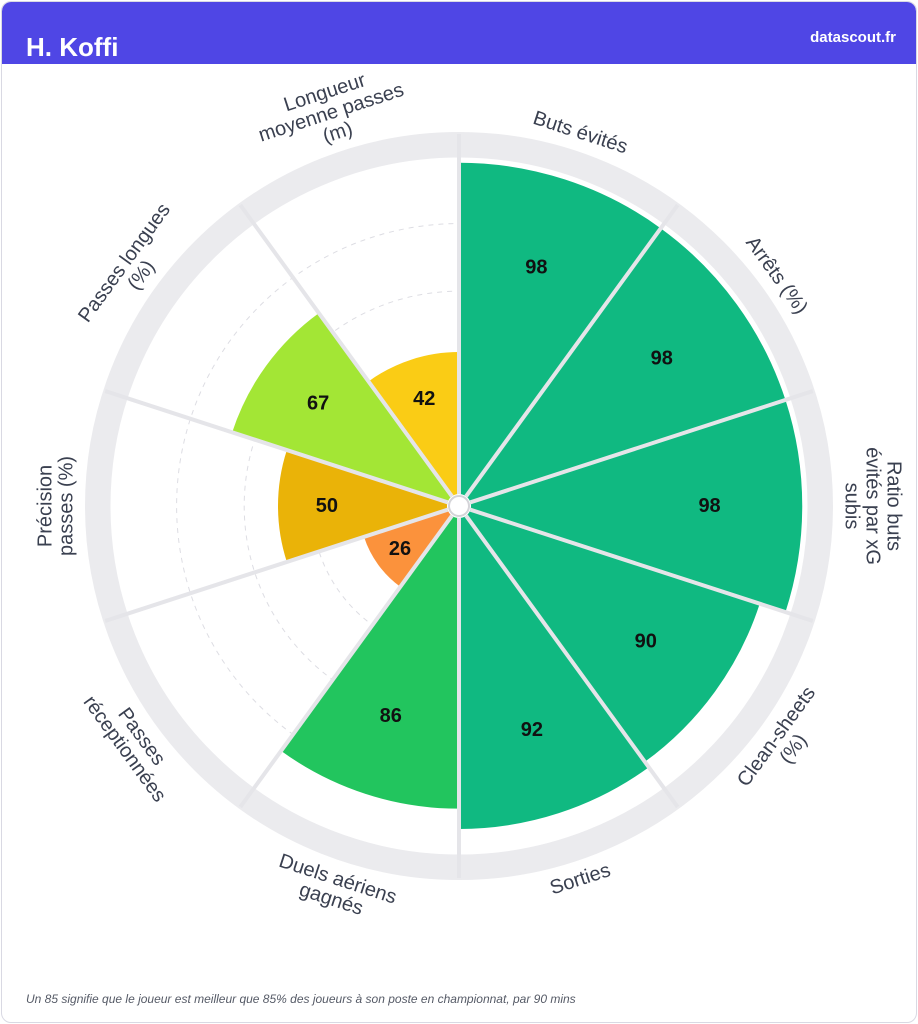 The image size is (918, 1024). What do you see at coordinates (327, 506) in the screenshot?
I see `value-label-8: 50` at bounding box center [327, 506].